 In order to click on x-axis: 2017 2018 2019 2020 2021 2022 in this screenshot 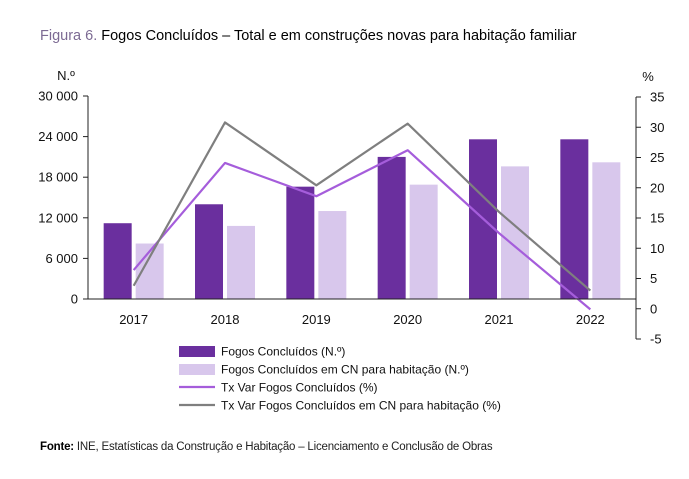, I will do `click(362, 312)`.